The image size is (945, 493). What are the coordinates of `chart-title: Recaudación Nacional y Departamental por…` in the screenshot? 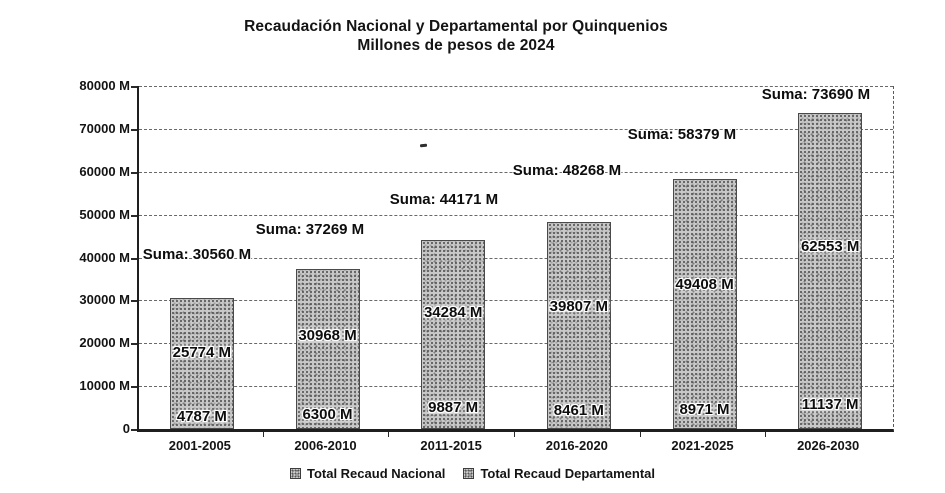 It's located at (456, 36).